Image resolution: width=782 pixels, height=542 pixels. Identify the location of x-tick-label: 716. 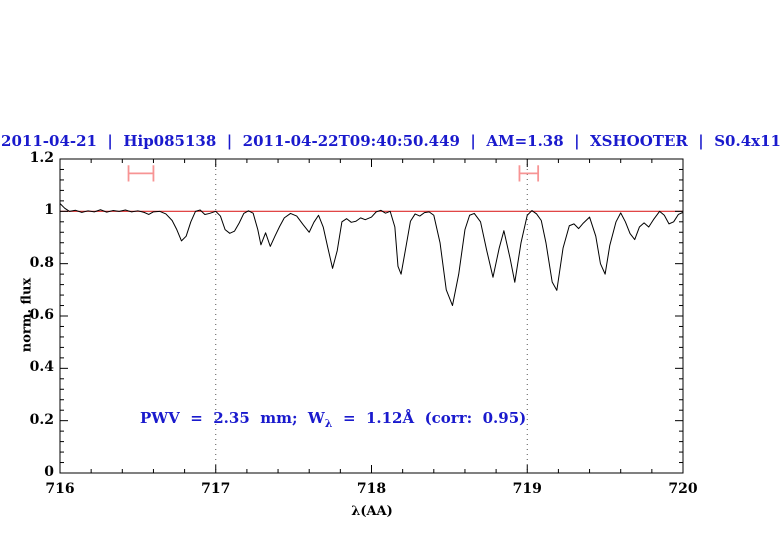
(60, 489).